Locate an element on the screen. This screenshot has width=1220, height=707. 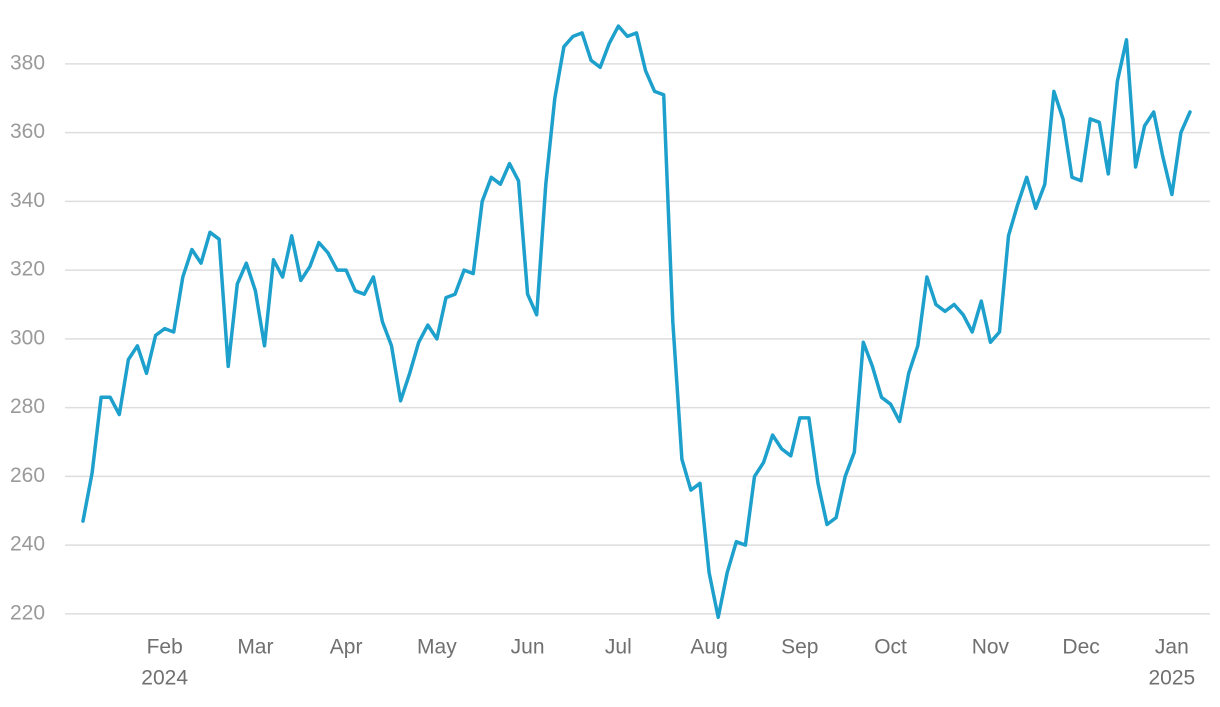
y-tick-label: 320 is located at coordinates (27, 269).